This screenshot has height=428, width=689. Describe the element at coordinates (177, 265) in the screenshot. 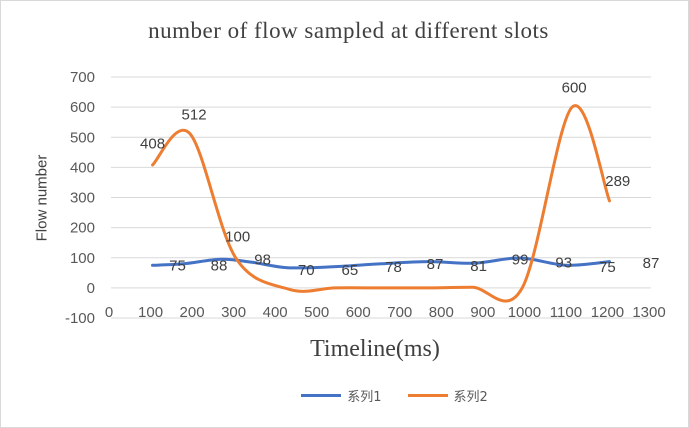

I see `series-1-data-label-0: 75` at that location.